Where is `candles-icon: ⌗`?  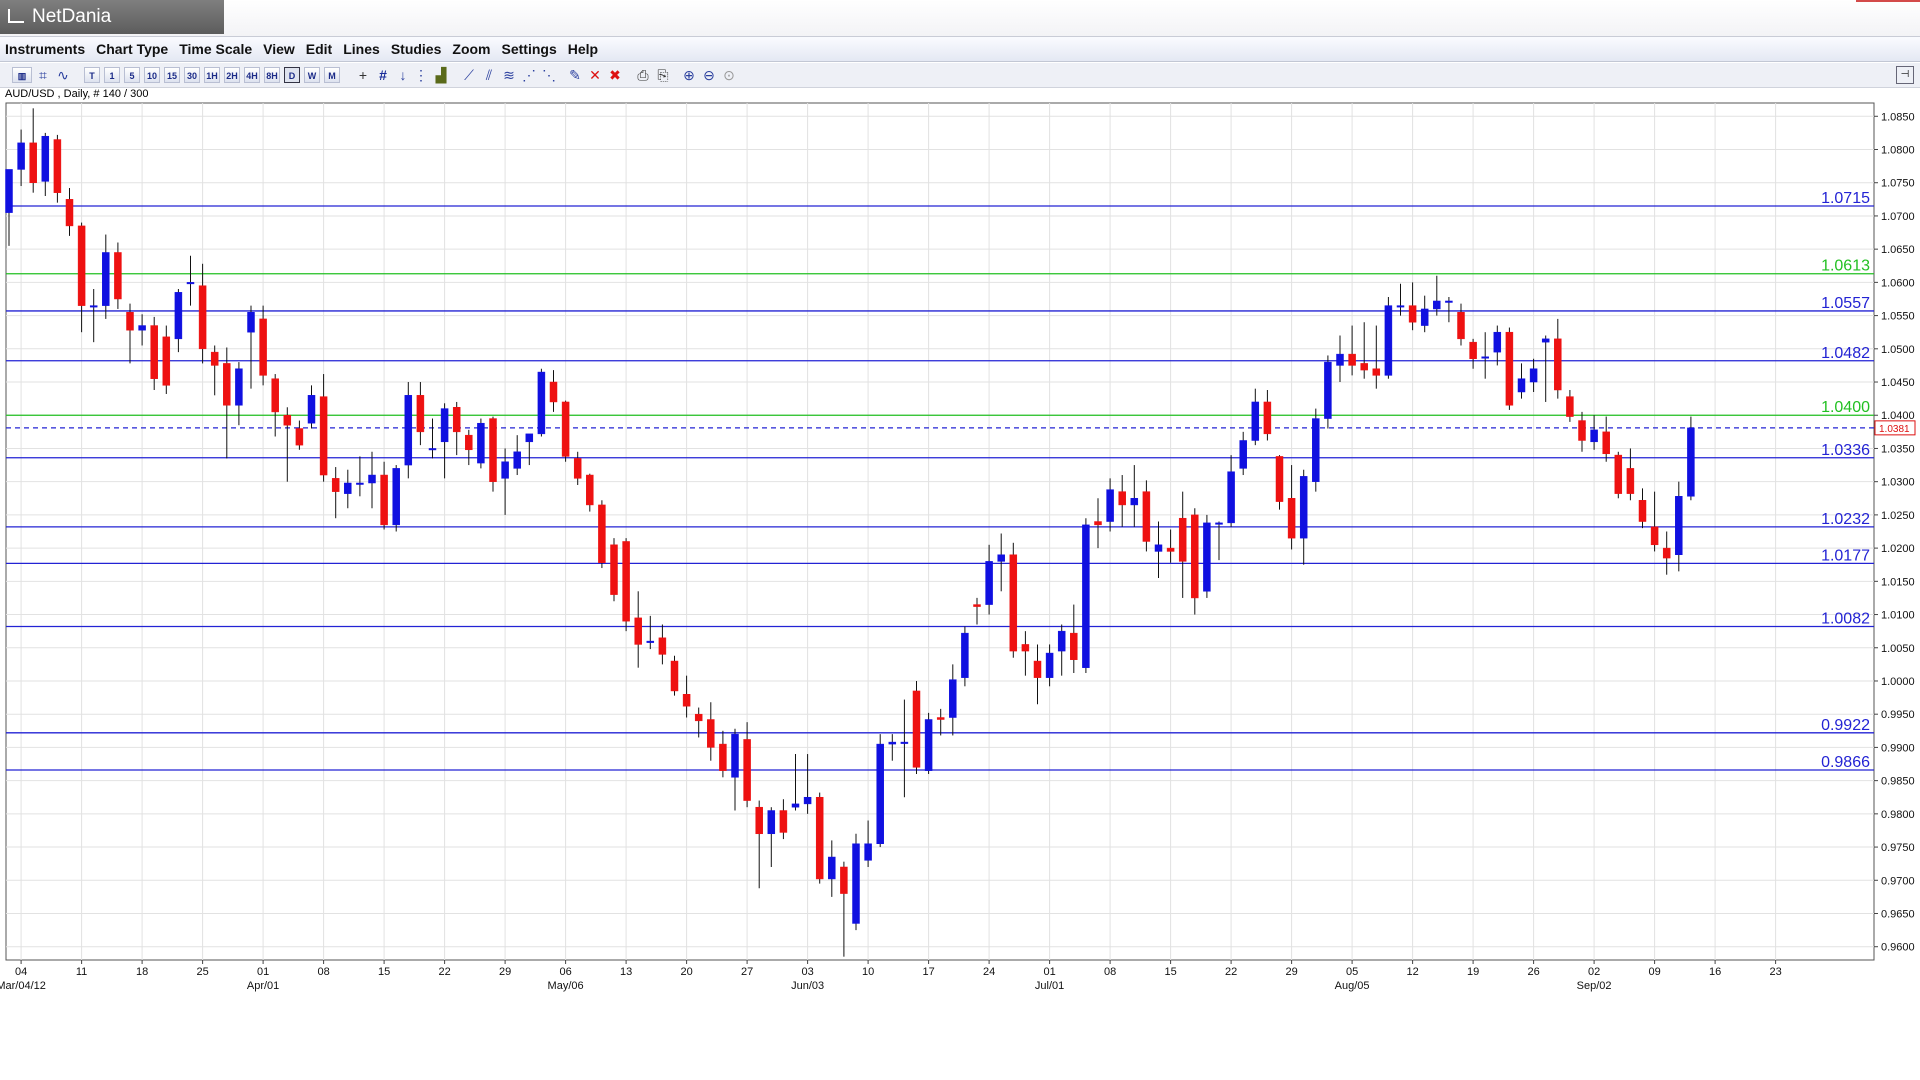 candles-icon: ⌗ is located at coordinates (43, 75).